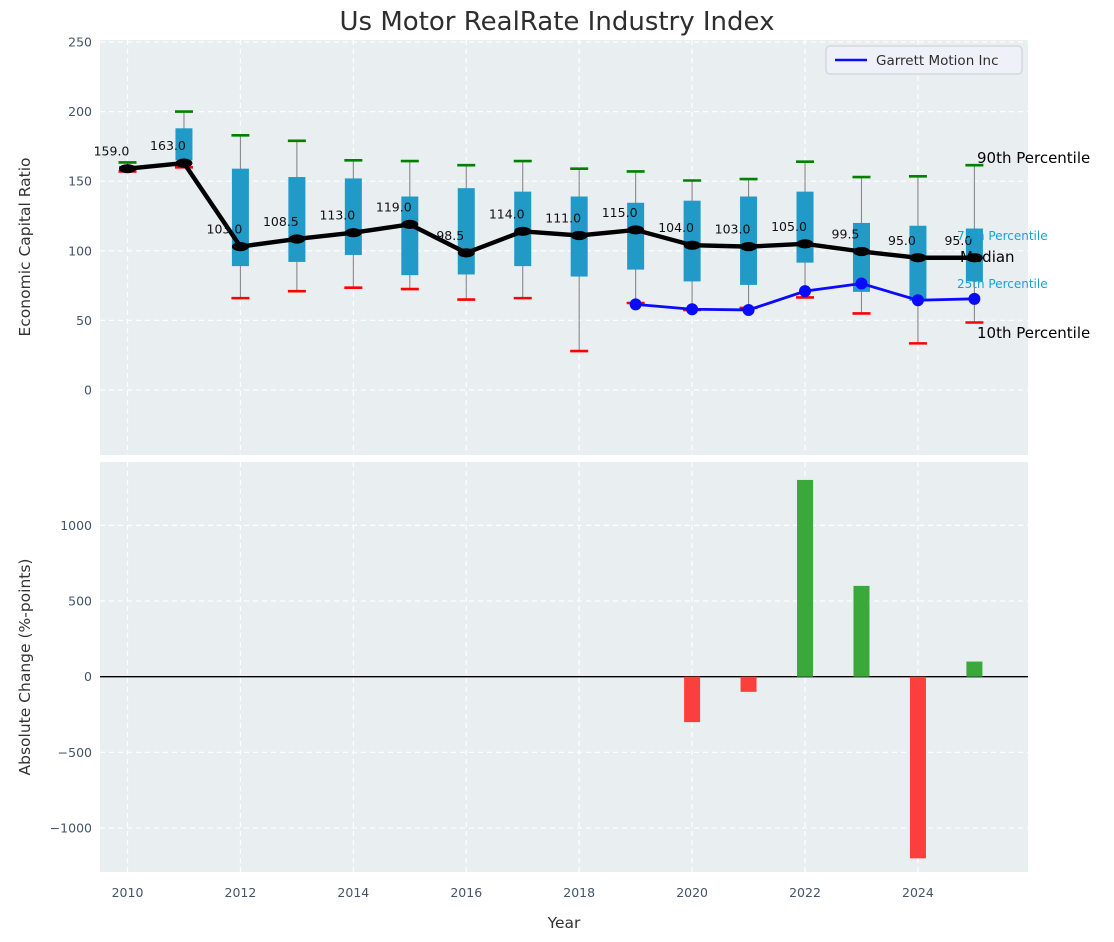 The width and height of the screenshot is (1114, 942). I want to click on y-tick-label: 200, so click(80, 111).